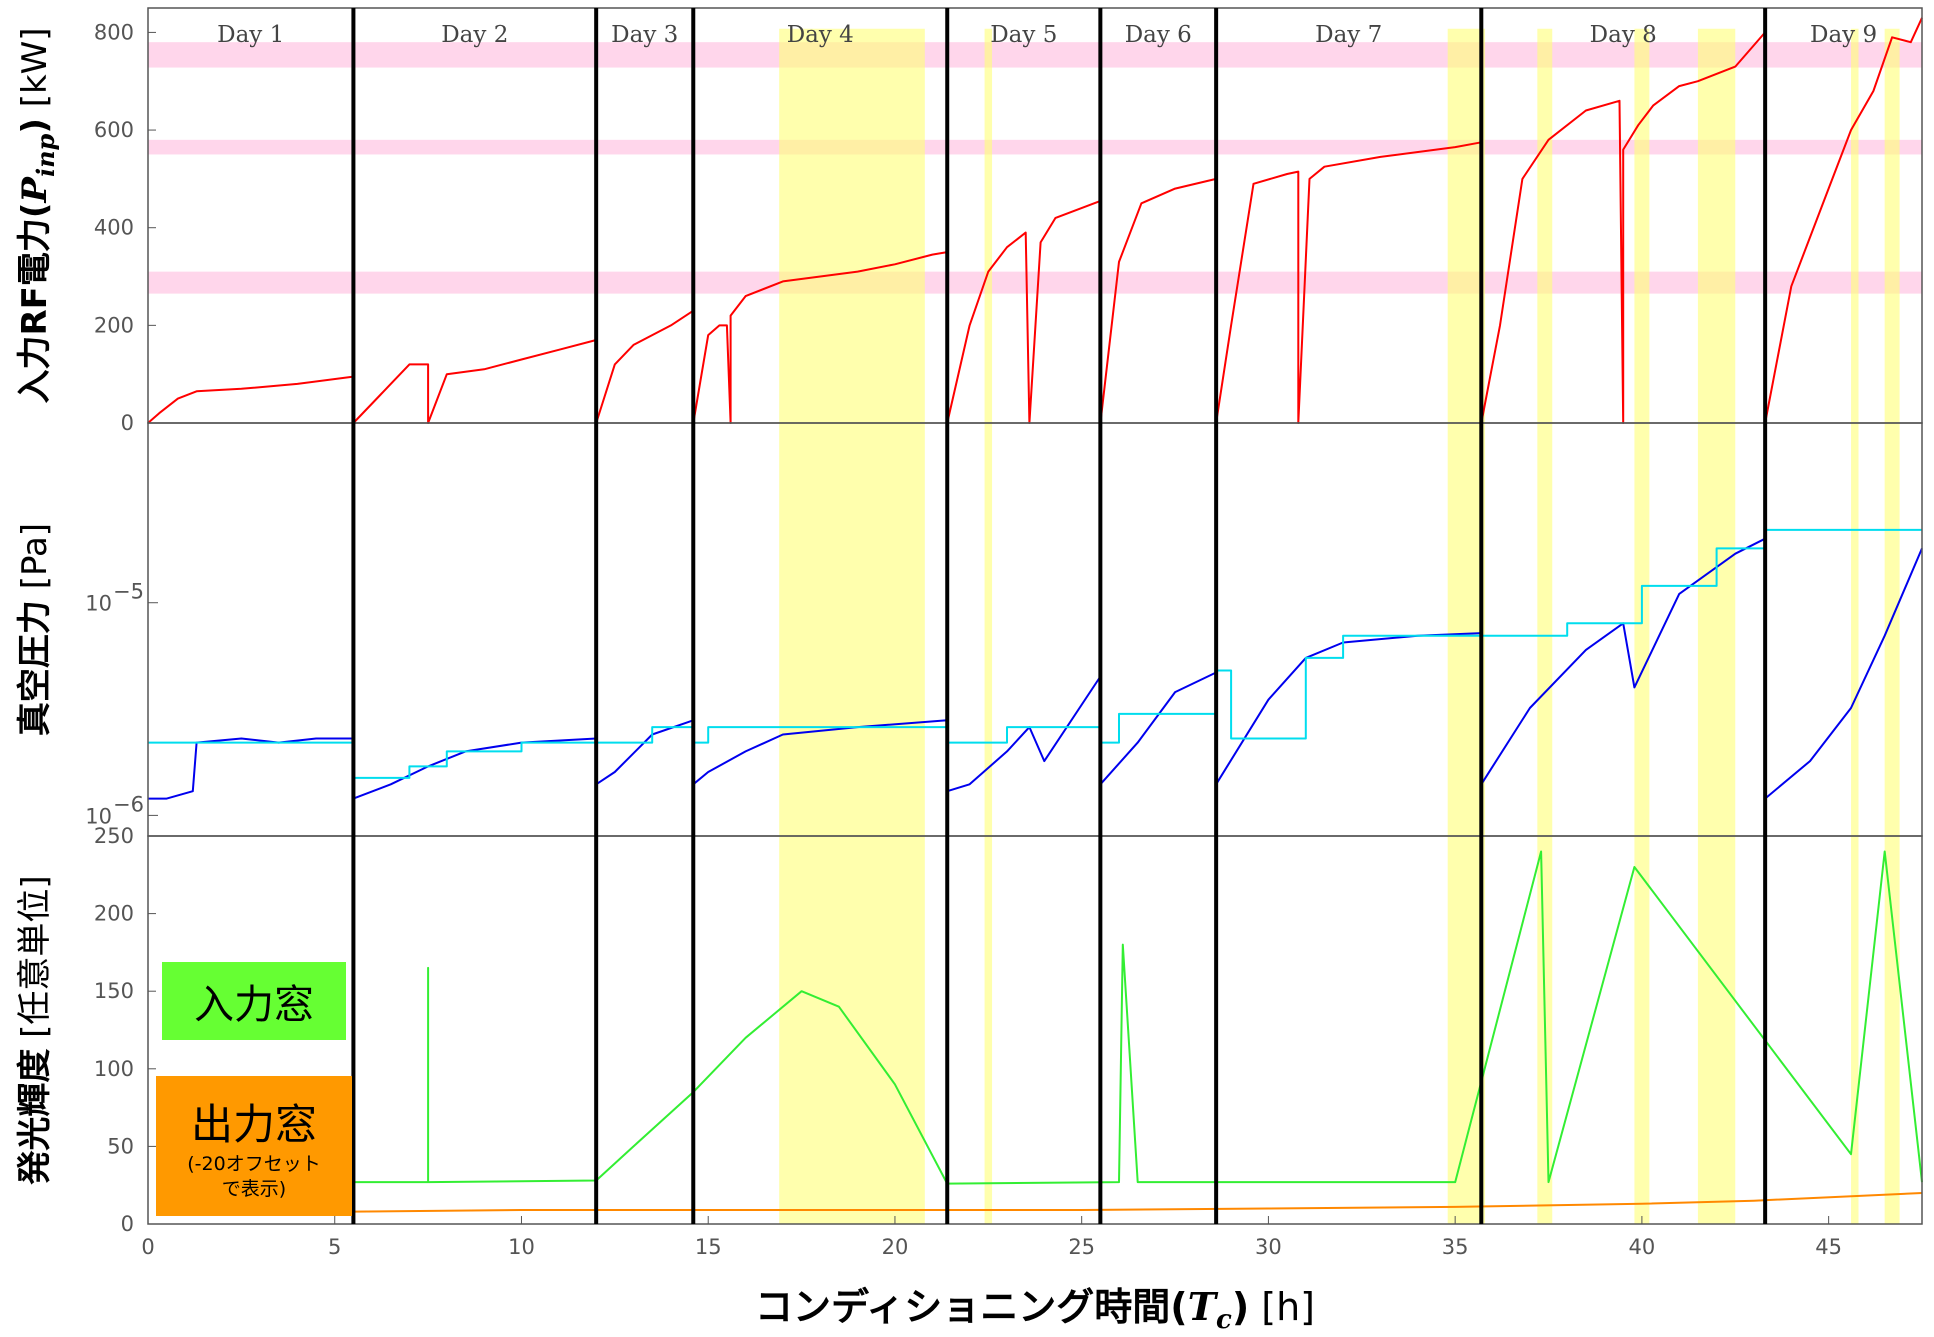 The width and height of the screenshot is (1934, 1337). What do you see at coordinates (254, 1163) in the screenshot?
I see `legend-output-note-1: (-20オフセット` at bounding box center [254, 1163].